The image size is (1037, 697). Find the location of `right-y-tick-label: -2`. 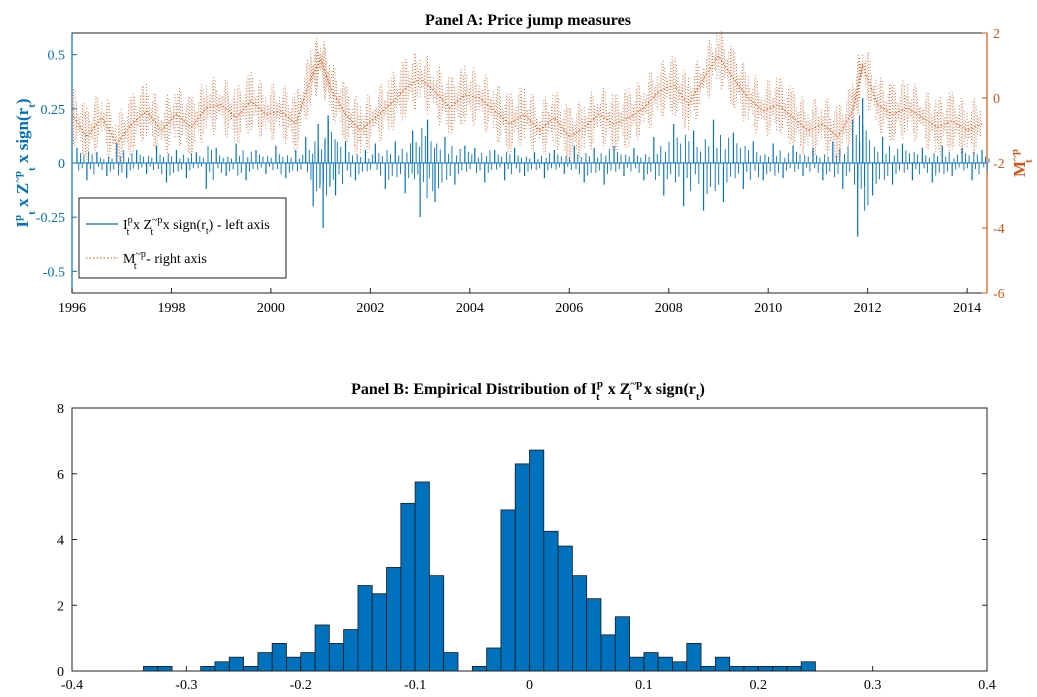

right-y-tick-label: -2 is located at coordinates (999, 164).